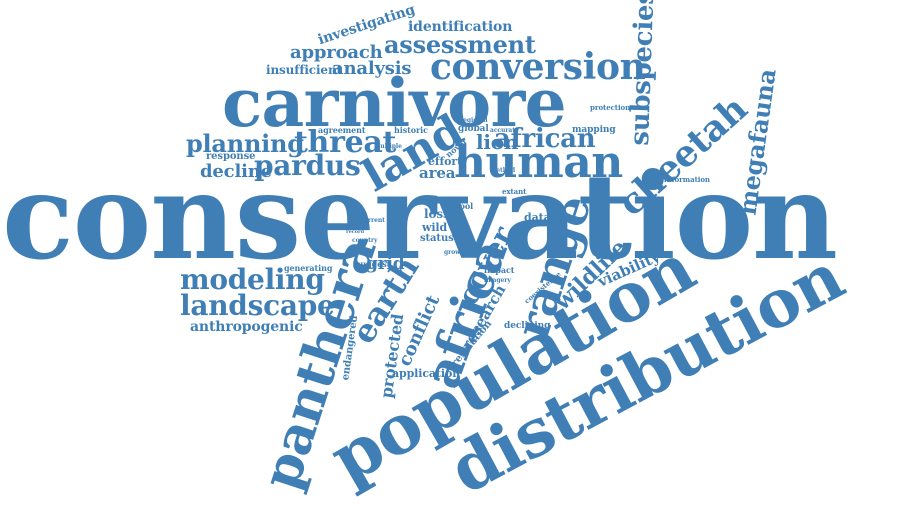 This screenshot has height=518, width=900. What do you see at coordinates (460, 44) in the screenshot?
I see `word-assessment: assessment` at bounding box center [460, 44].